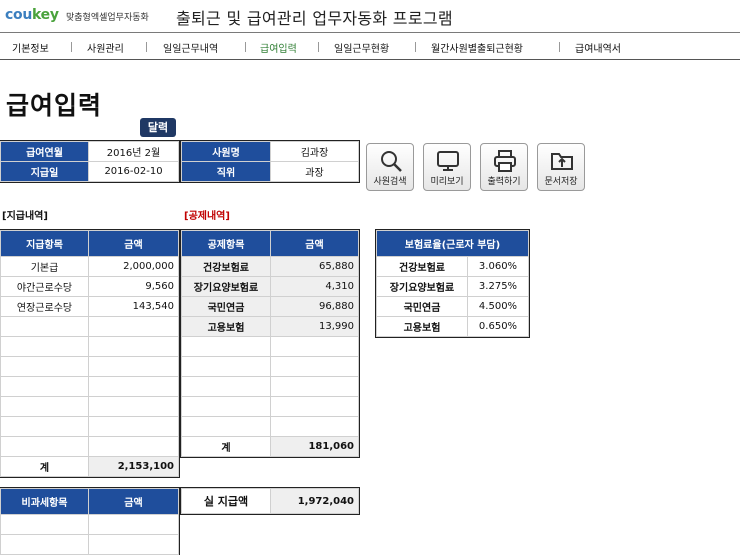 This screenshot has height=555, width=740. I want to click on print-button: 출력하기, so click(504, 167).